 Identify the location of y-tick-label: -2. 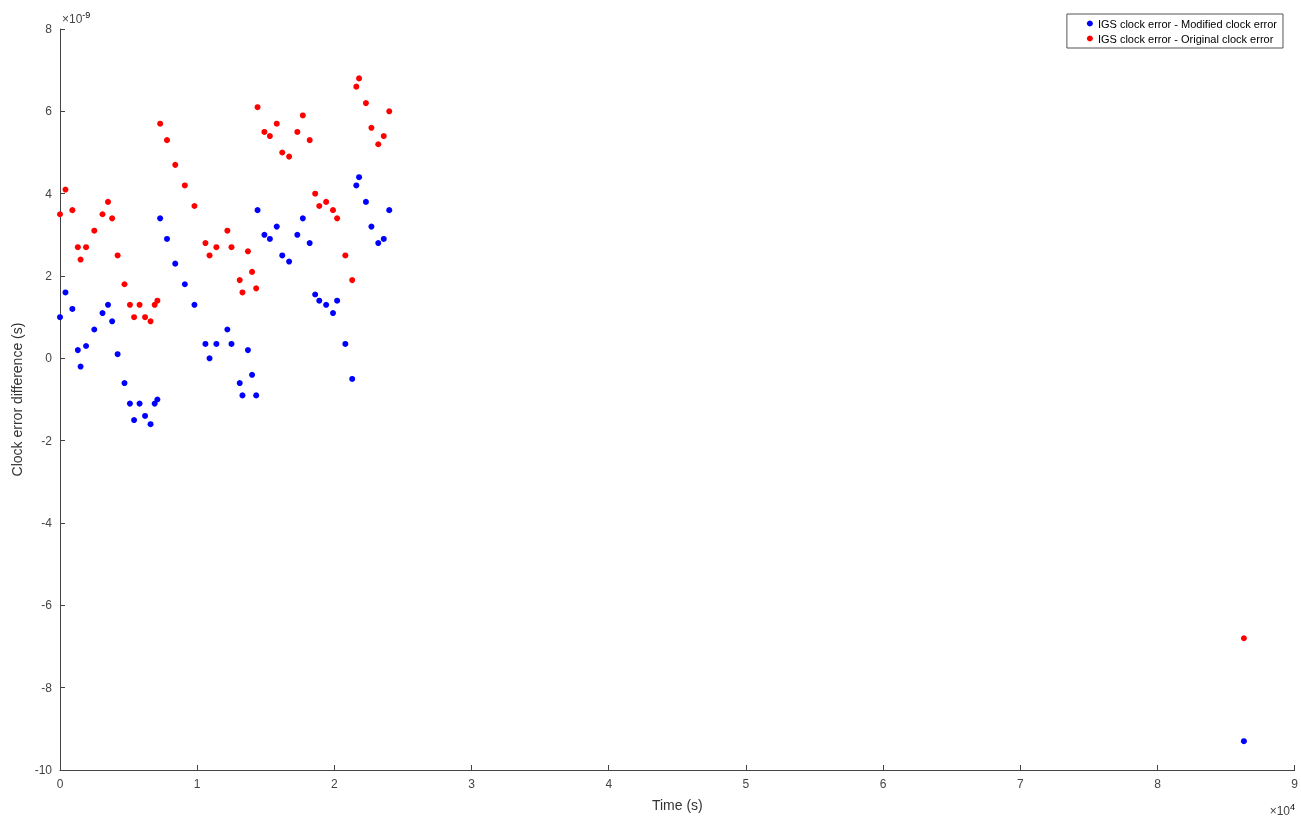
(47, 440).